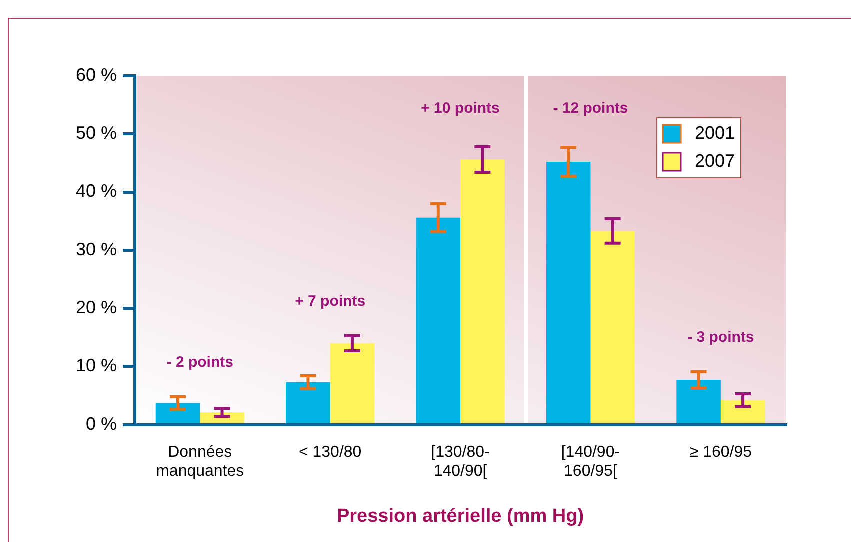 This screenshot has height=542, width=851. Describe the element at coordinates (714, 132) in the screenshot. I see `legend-label: 2001` at that location.